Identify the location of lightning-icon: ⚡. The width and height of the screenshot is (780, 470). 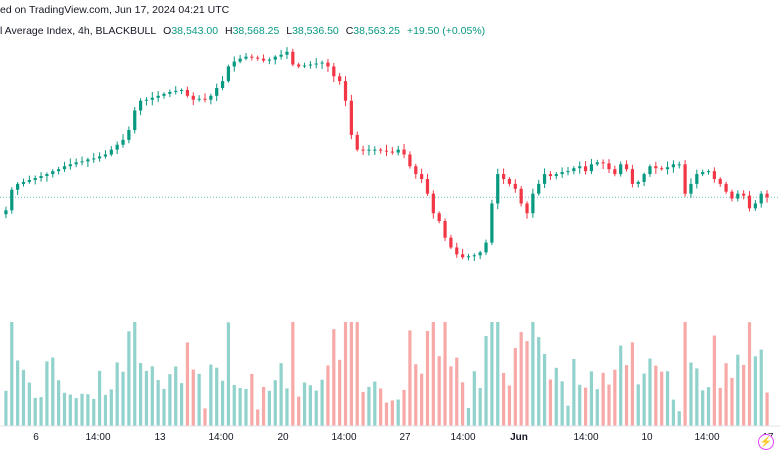
(766, 442).